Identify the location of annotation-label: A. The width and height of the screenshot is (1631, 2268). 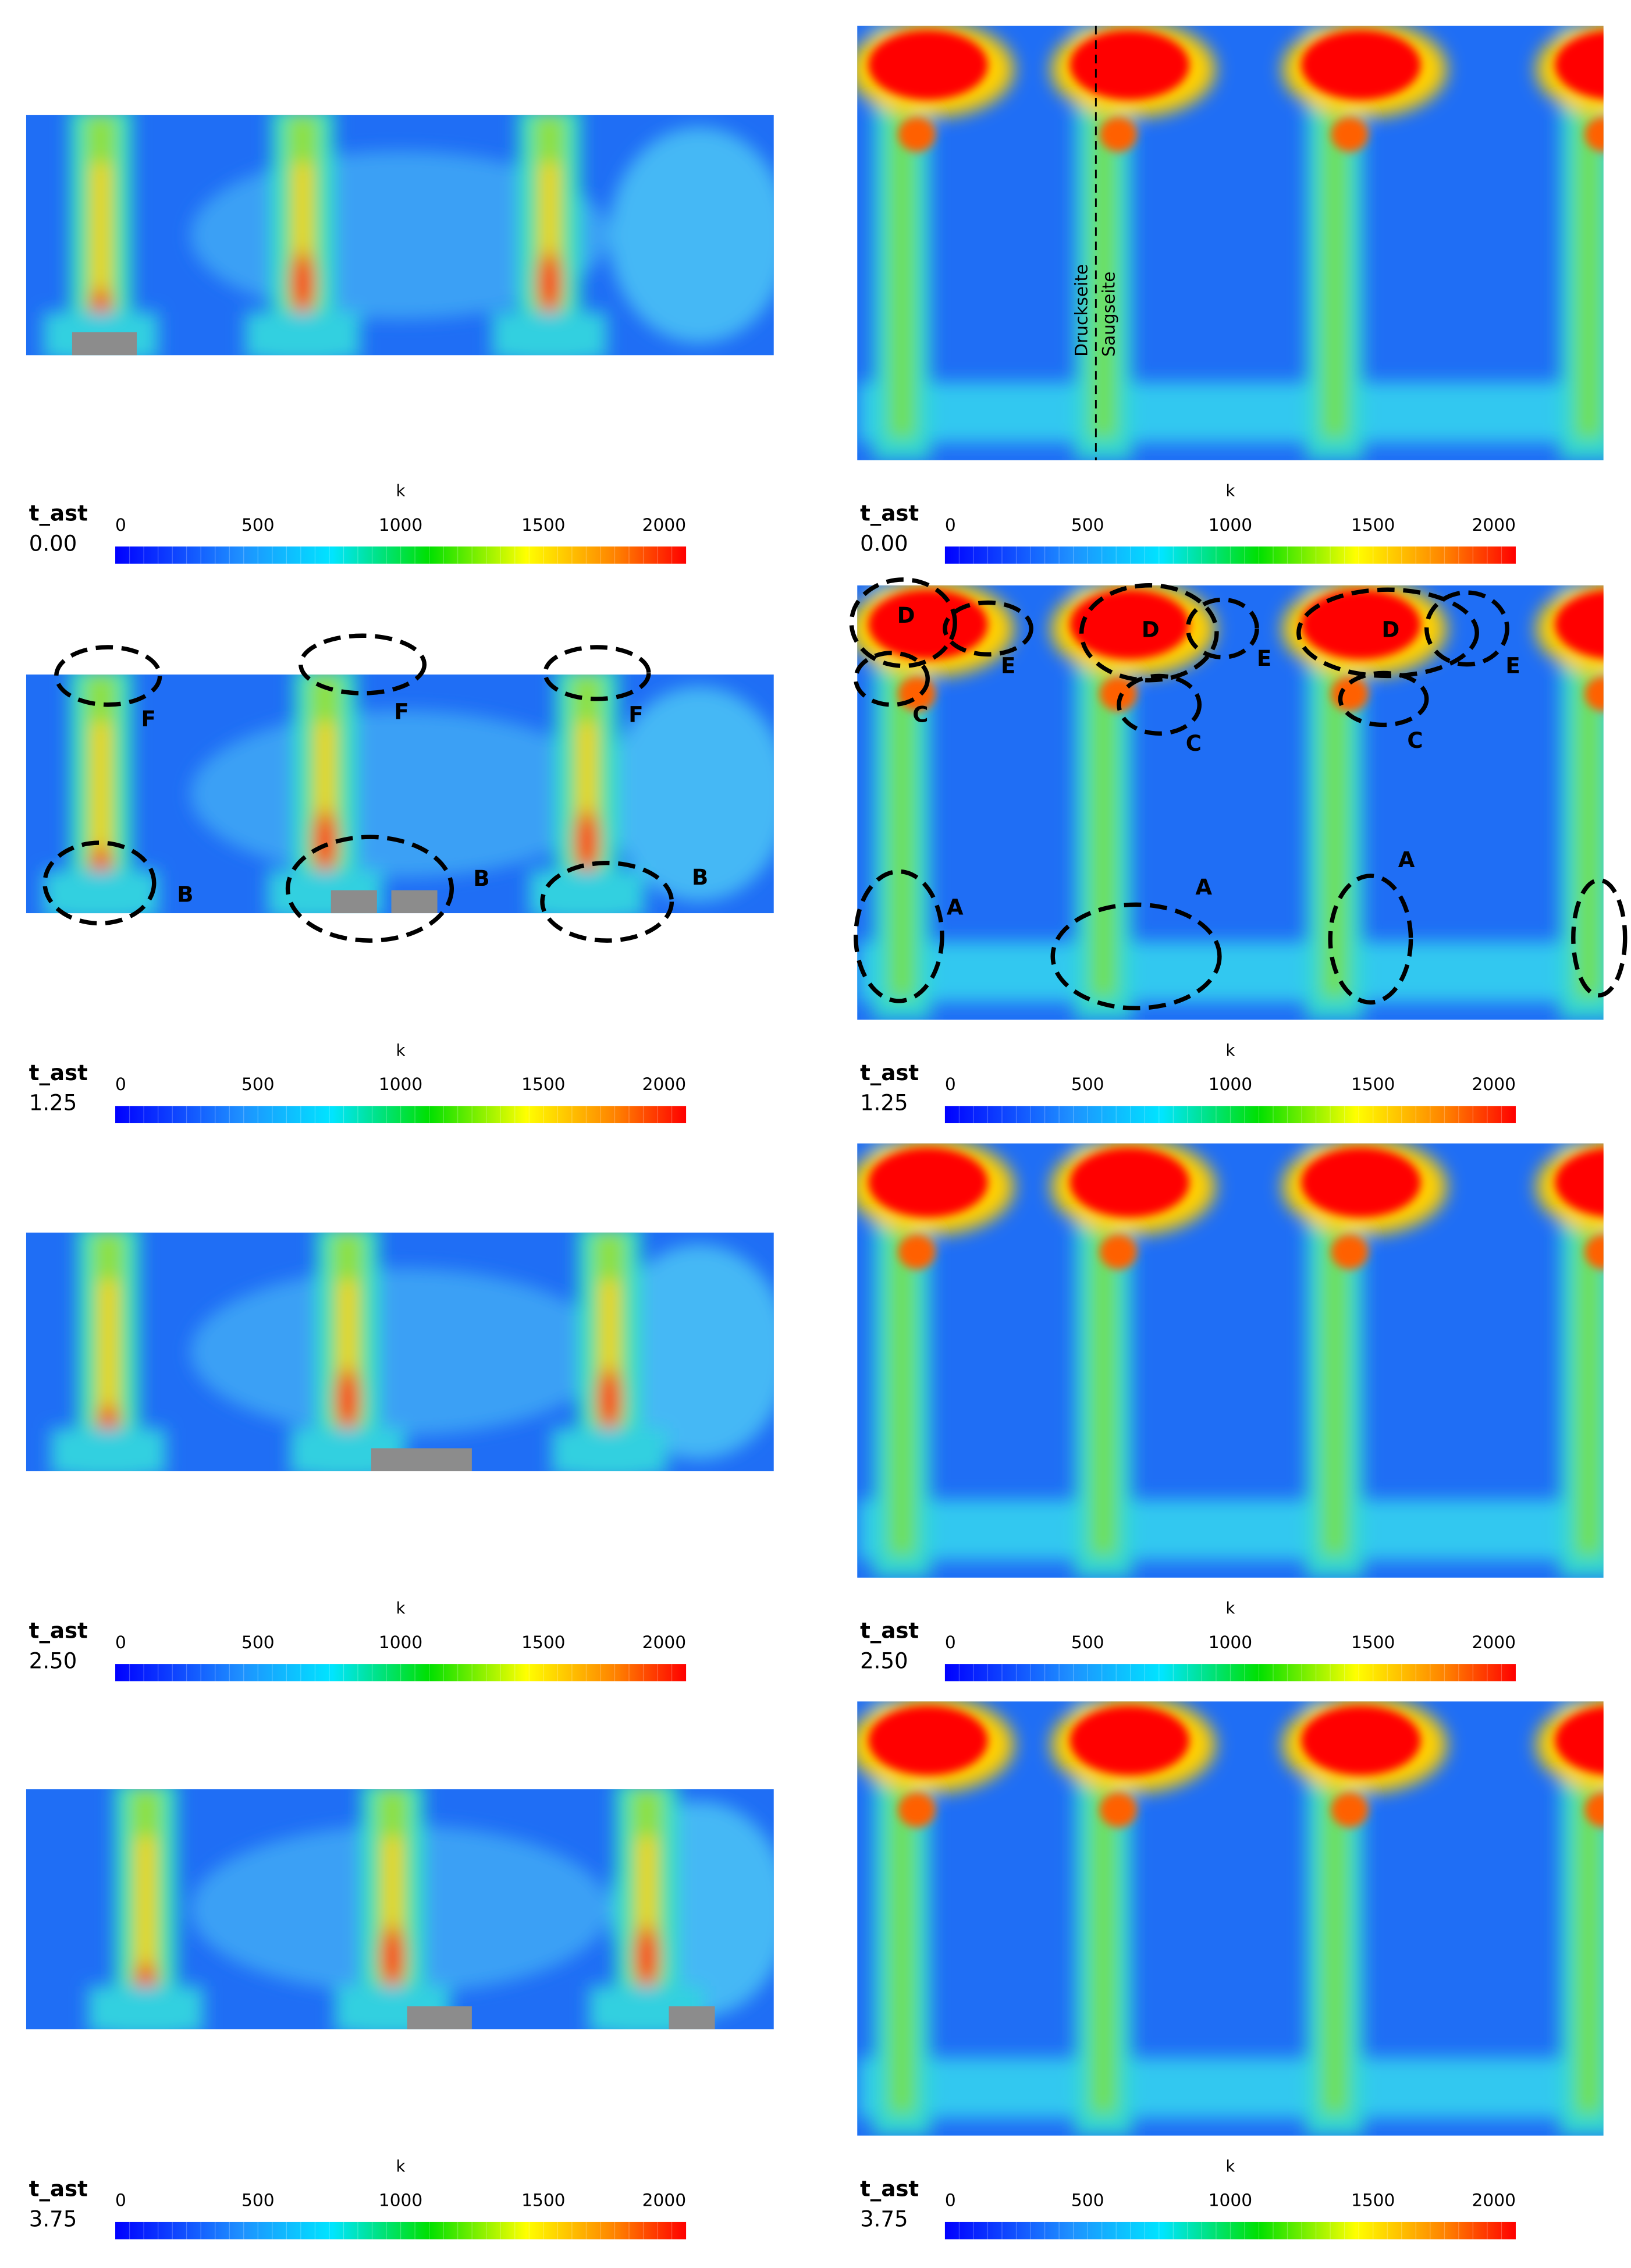
(1406, 859).